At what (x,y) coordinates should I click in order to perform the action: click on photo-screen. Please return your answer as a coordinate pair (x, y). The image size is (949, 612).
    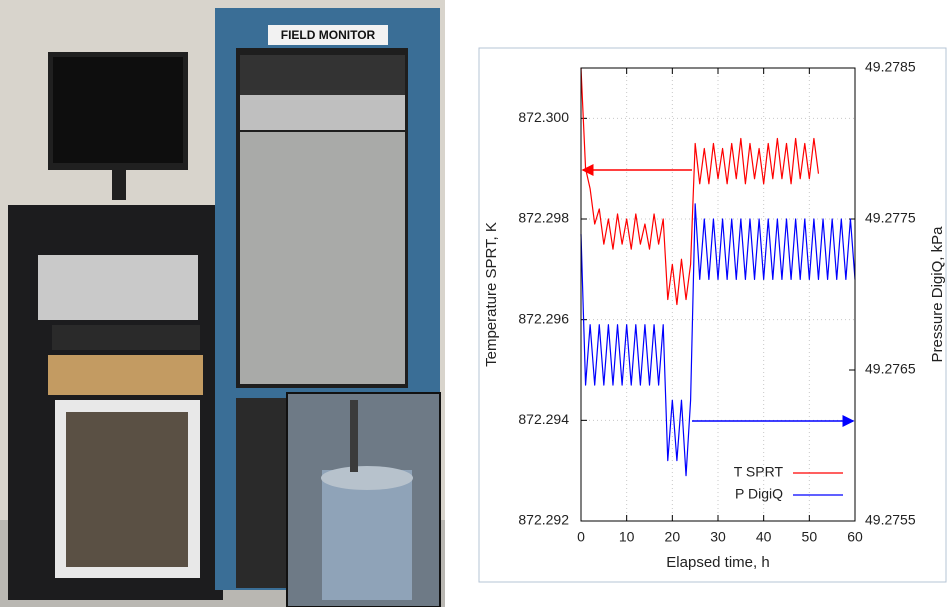
    Looking at the image, I should click on (118, 110).